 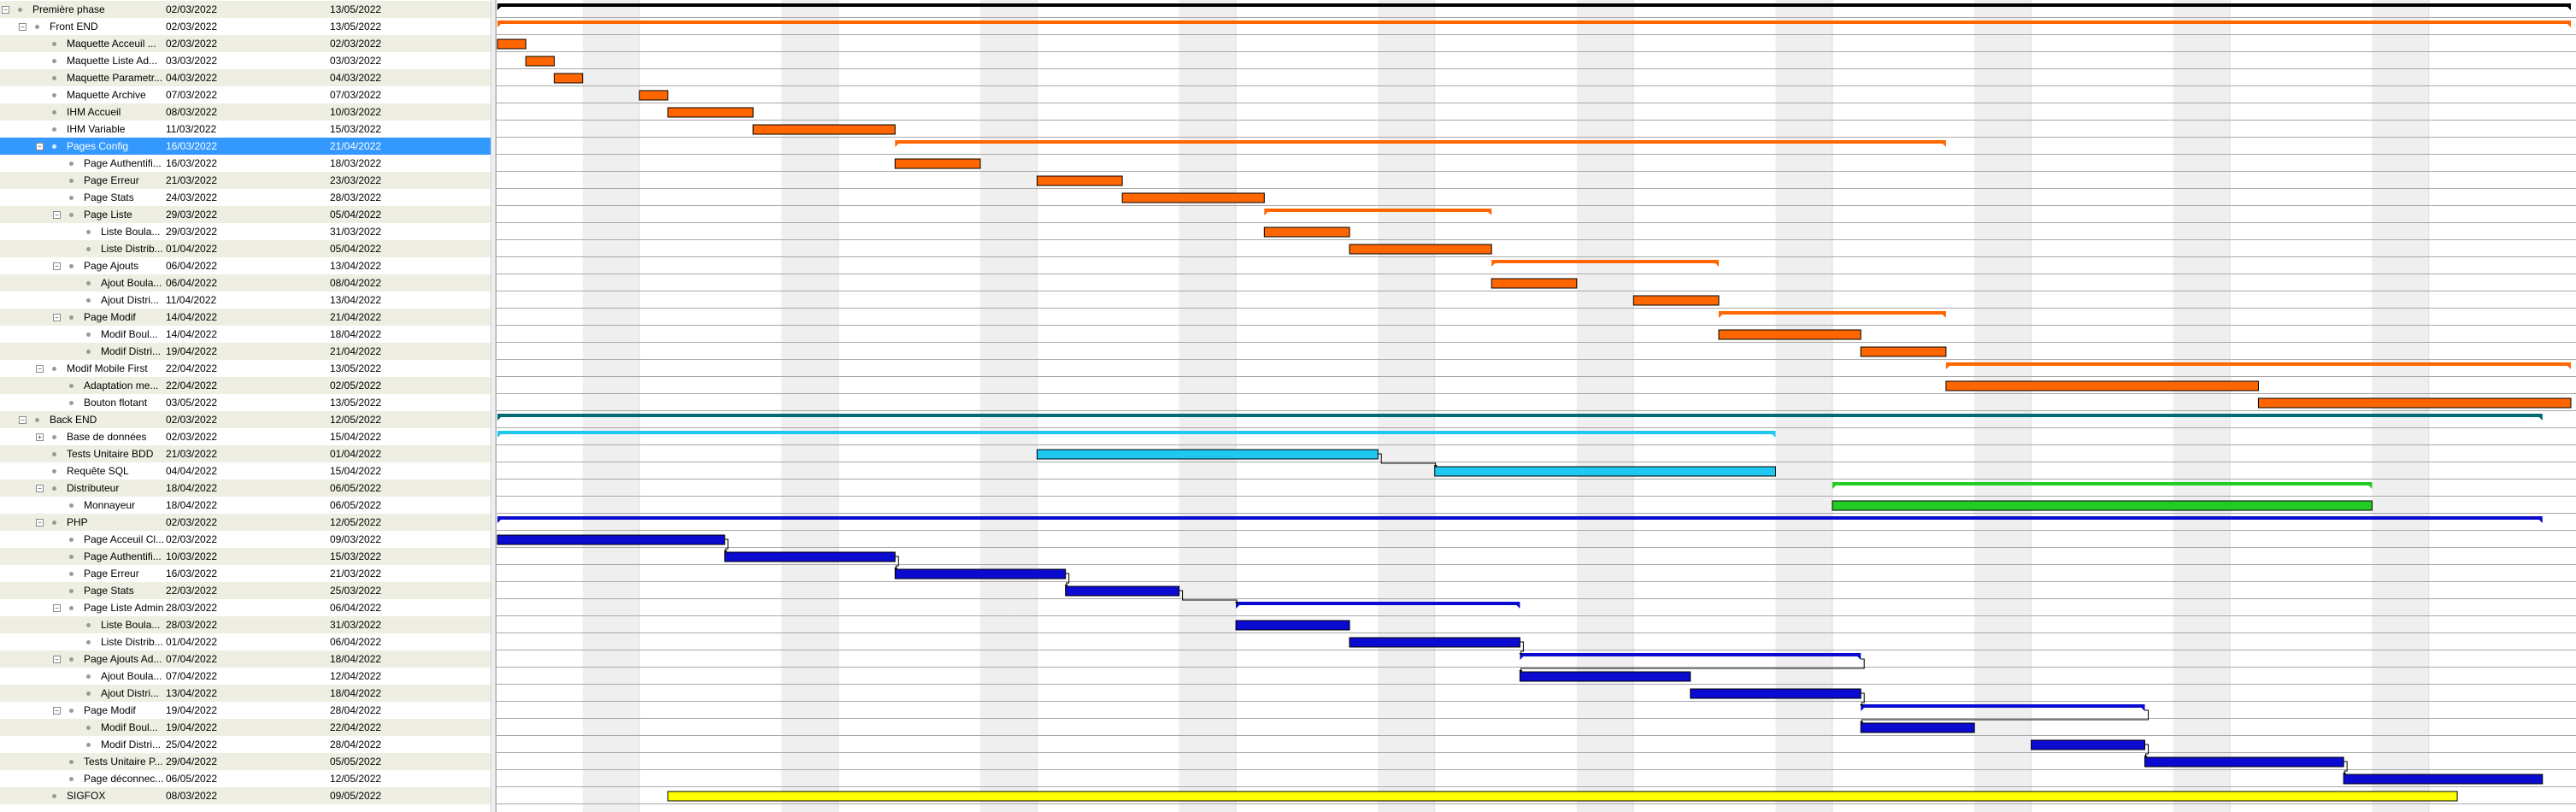 I want to click on task-row: Ajout Boula... 06/04/2022 08/04/2022, so click(x=245, y=282).